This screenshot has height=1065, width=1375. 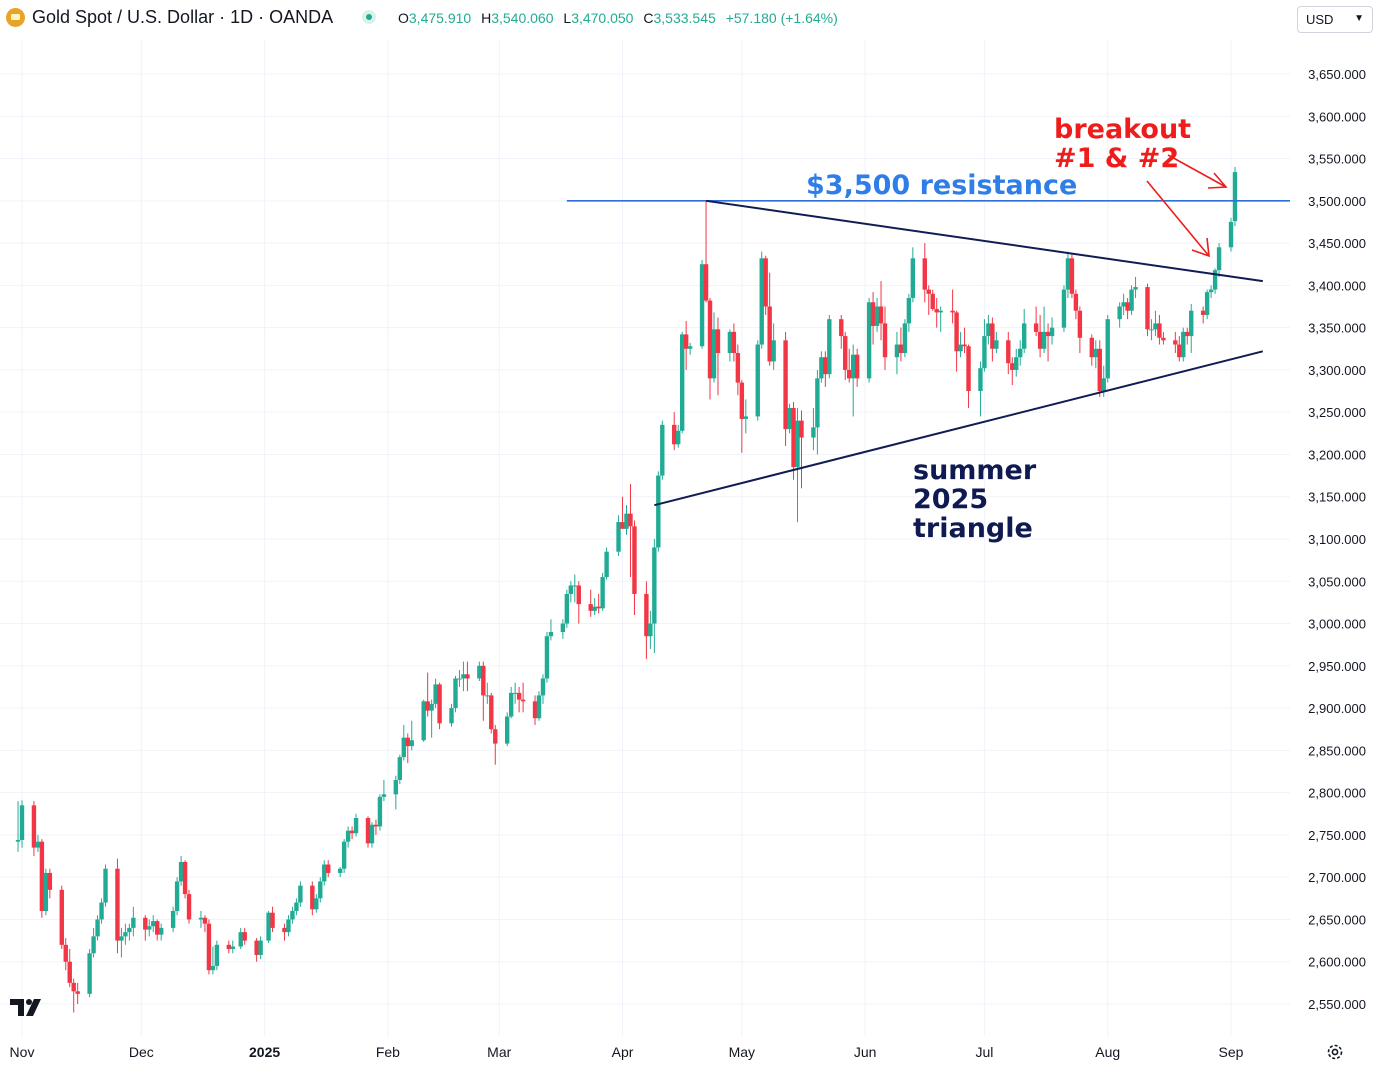 What do you see at coordinates (959, 428) in the screenshot?
I see `lower-trendline` at bounding box center [959, 428].